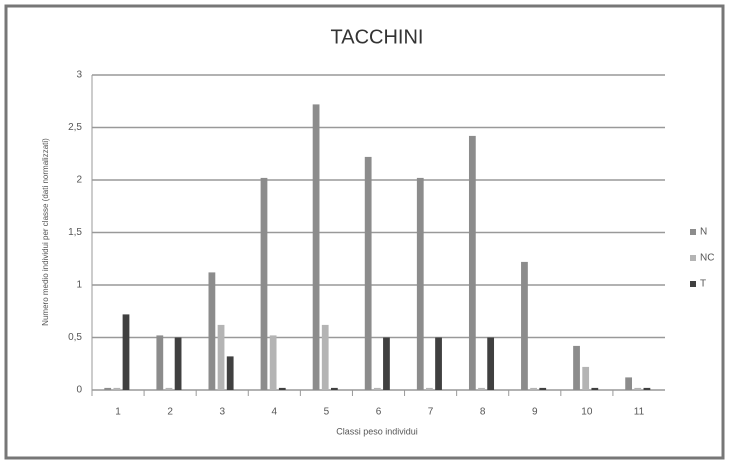  Describe the element at coordinates (275, 412) in the screenshot. I see `x-tick-label: 4` at that location.